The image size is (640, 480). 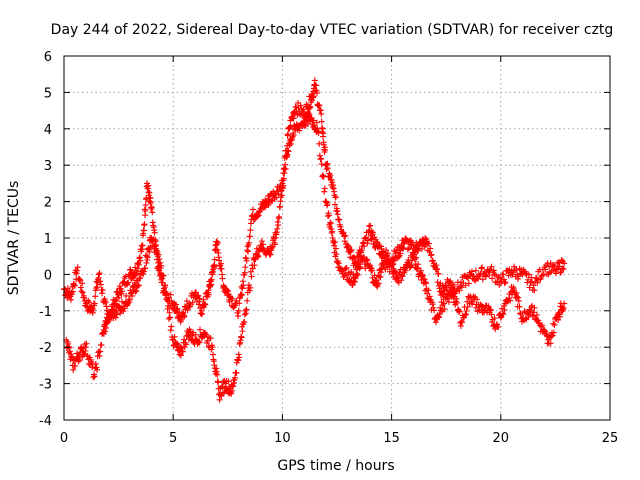 What do you see at coordinates (610, 438) in the screenshot?
I see `x-tick-label: 25` at bounding box center [610, 438].